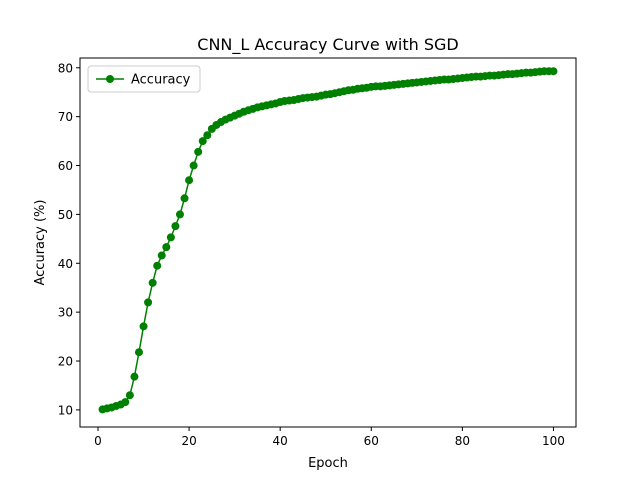  What do you see at coordinates (40, 243) in the screenshot?
I see `y-axis-label: Accuracy (%)` at bounding box center [40, 243].